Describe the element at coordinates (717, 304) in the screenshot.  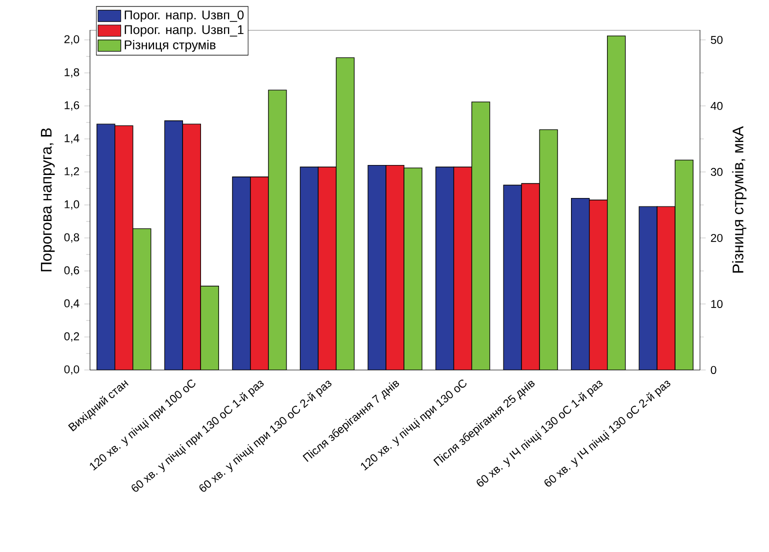
I see `y2-tick-label: 10` at that location.